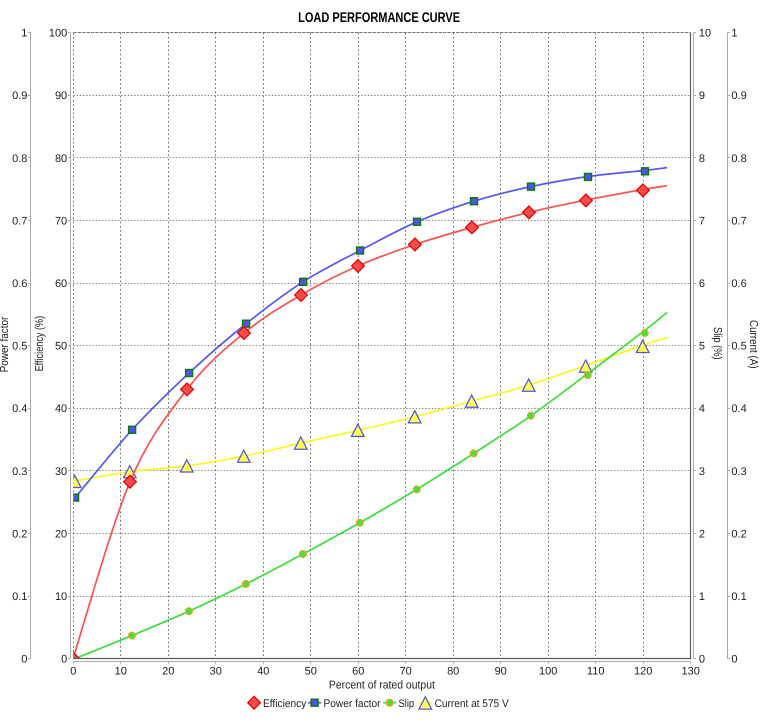 This screenshot has height=727, width=769. What do you see at coordinates (407, 704) in the screenshot?
I see `svg-text: Slip` at bounding box center [407, 704].